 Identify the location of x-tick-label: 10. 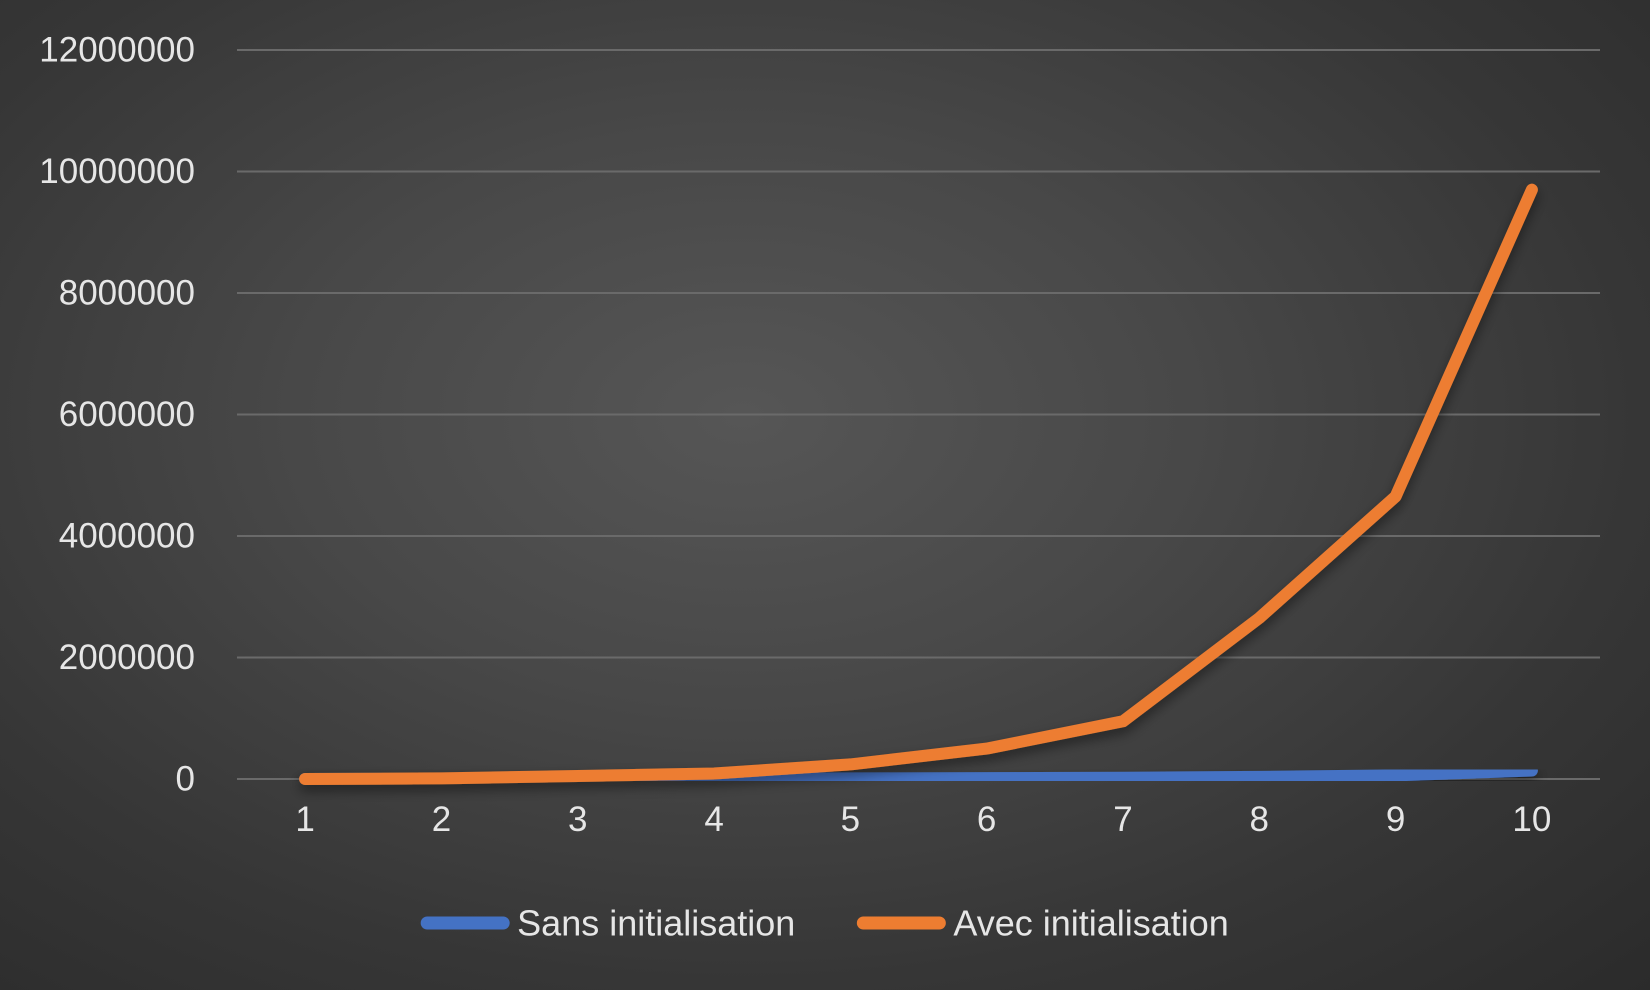
(1531, 819).